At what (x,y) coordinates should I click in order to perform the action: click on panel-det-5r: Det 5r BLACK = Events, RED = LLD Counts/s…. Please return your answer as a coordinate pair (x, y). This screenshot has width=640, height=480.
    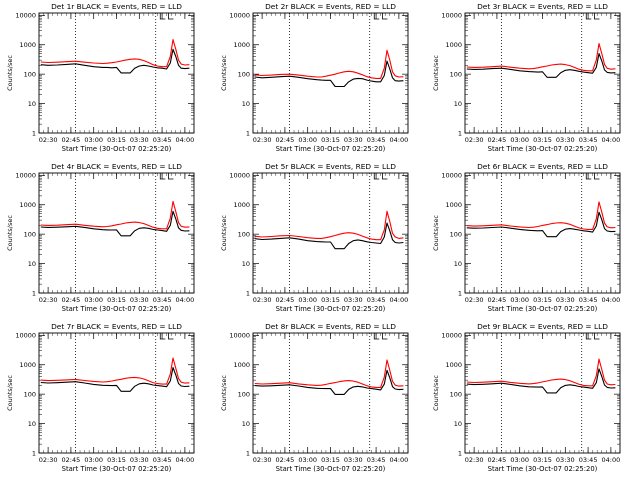
    Looking at the image, I should click on (314, 237).